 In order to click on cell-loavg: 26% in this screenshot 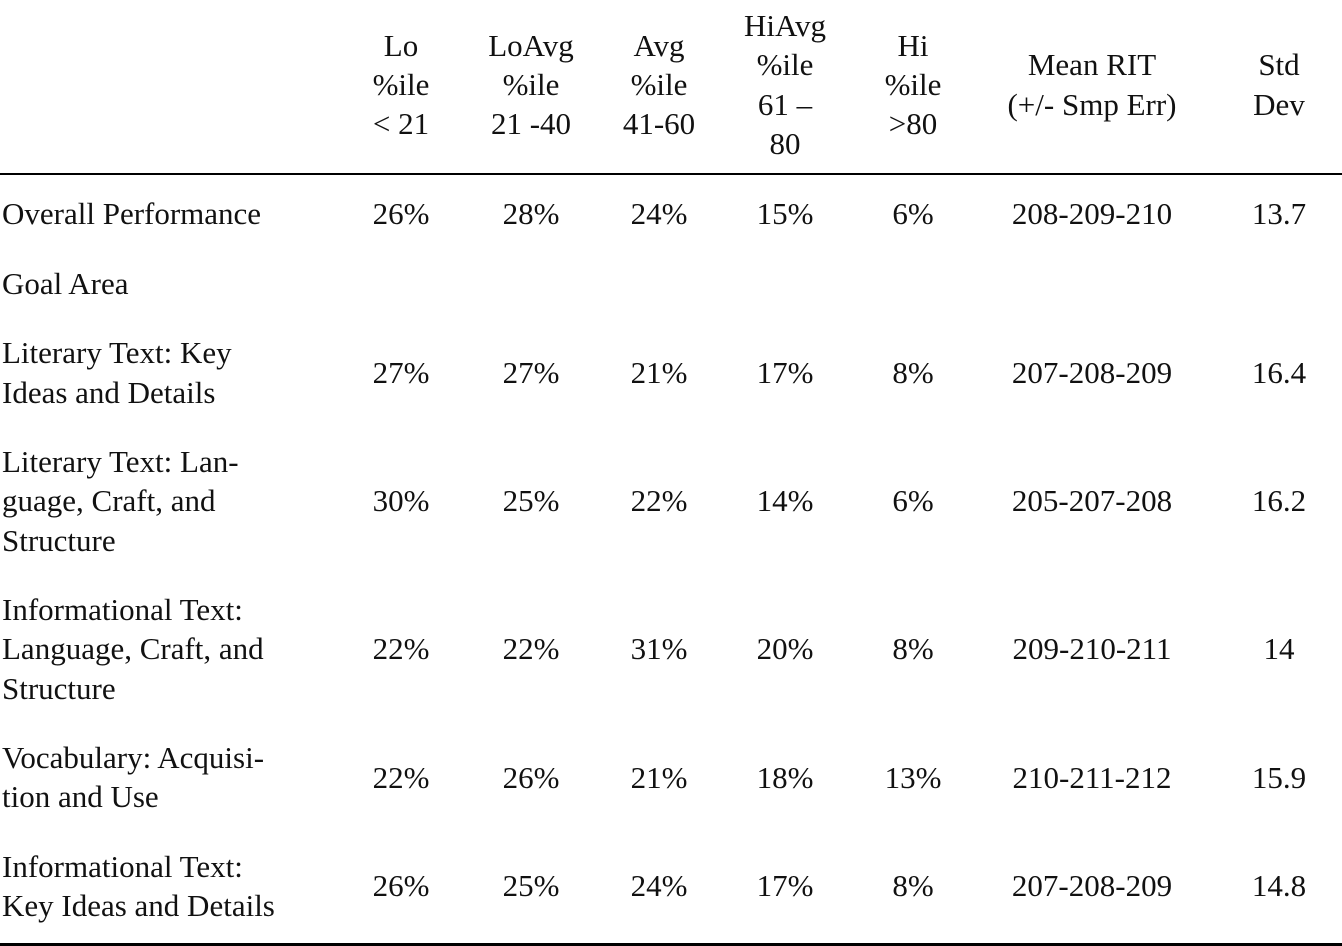, I will do `click(531, 777)`.